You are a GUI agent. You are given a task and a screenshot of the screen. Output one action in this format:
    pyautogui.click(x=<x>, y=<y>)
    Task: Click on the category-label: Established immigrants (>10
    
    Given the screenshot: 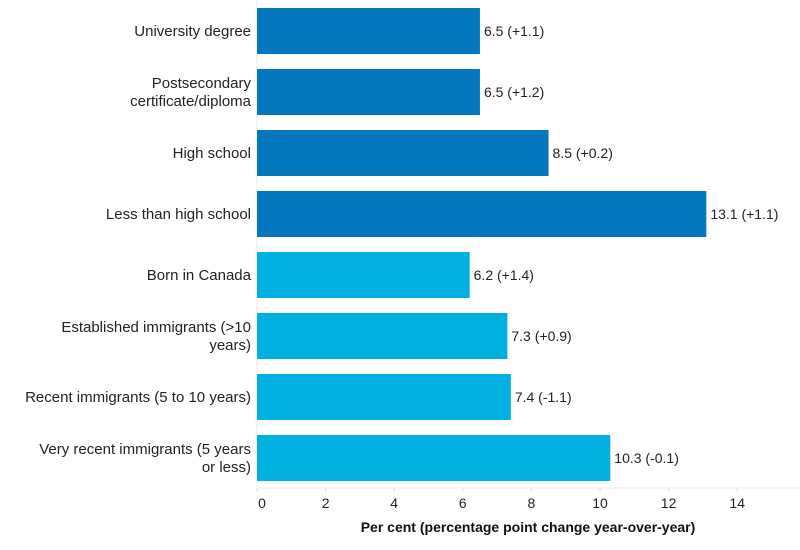 What is the action you would take?
    pyautogui.click(x=156, y=327)
    